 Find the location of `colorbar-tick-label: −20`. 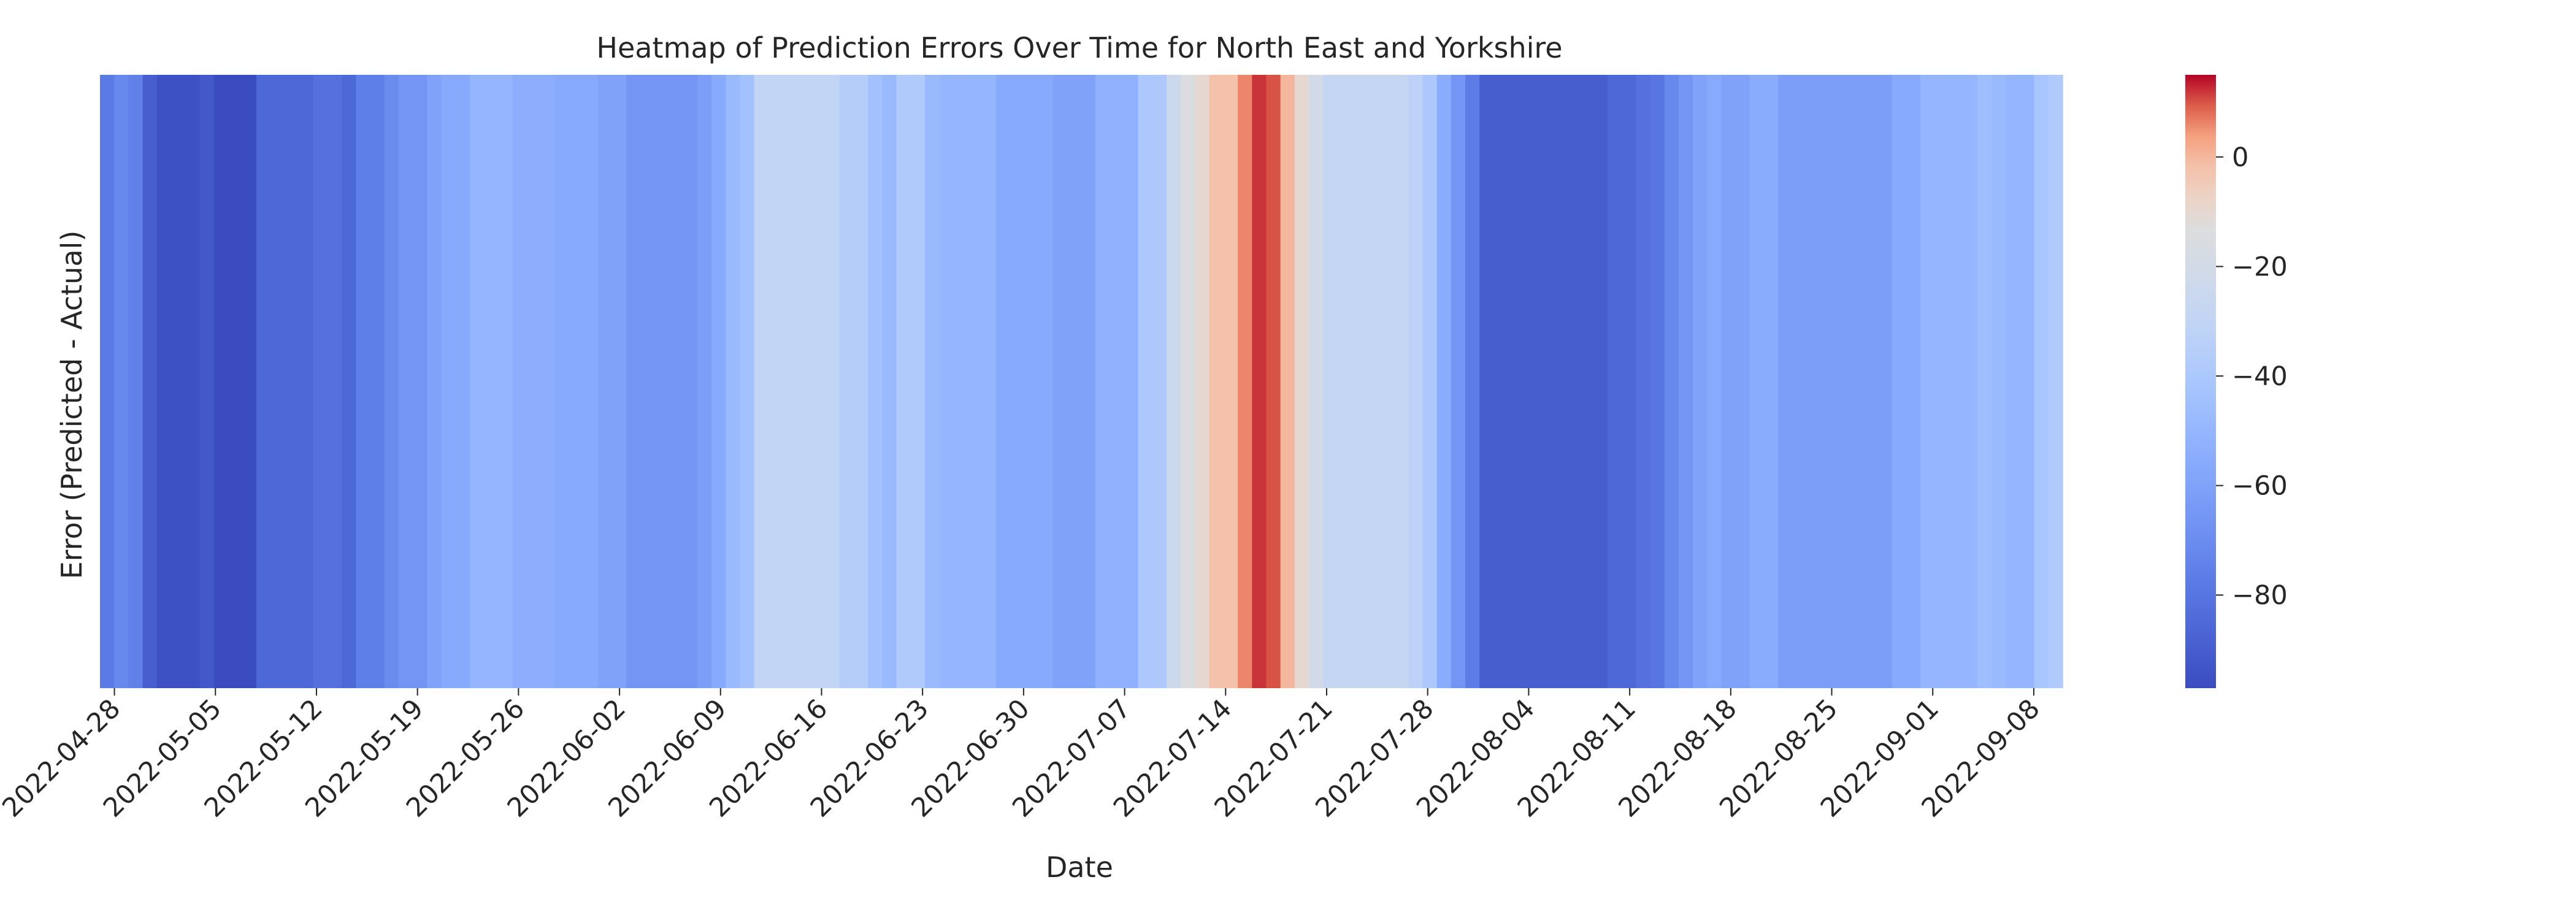

colorbar-tick-label: −20 is located at coordinates (2260, 267).